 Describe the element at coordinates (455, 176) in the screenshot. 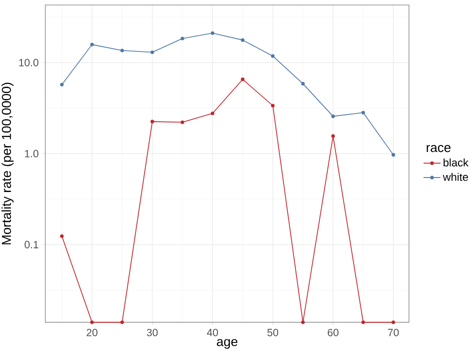

I see `legend-label: white` at that location.